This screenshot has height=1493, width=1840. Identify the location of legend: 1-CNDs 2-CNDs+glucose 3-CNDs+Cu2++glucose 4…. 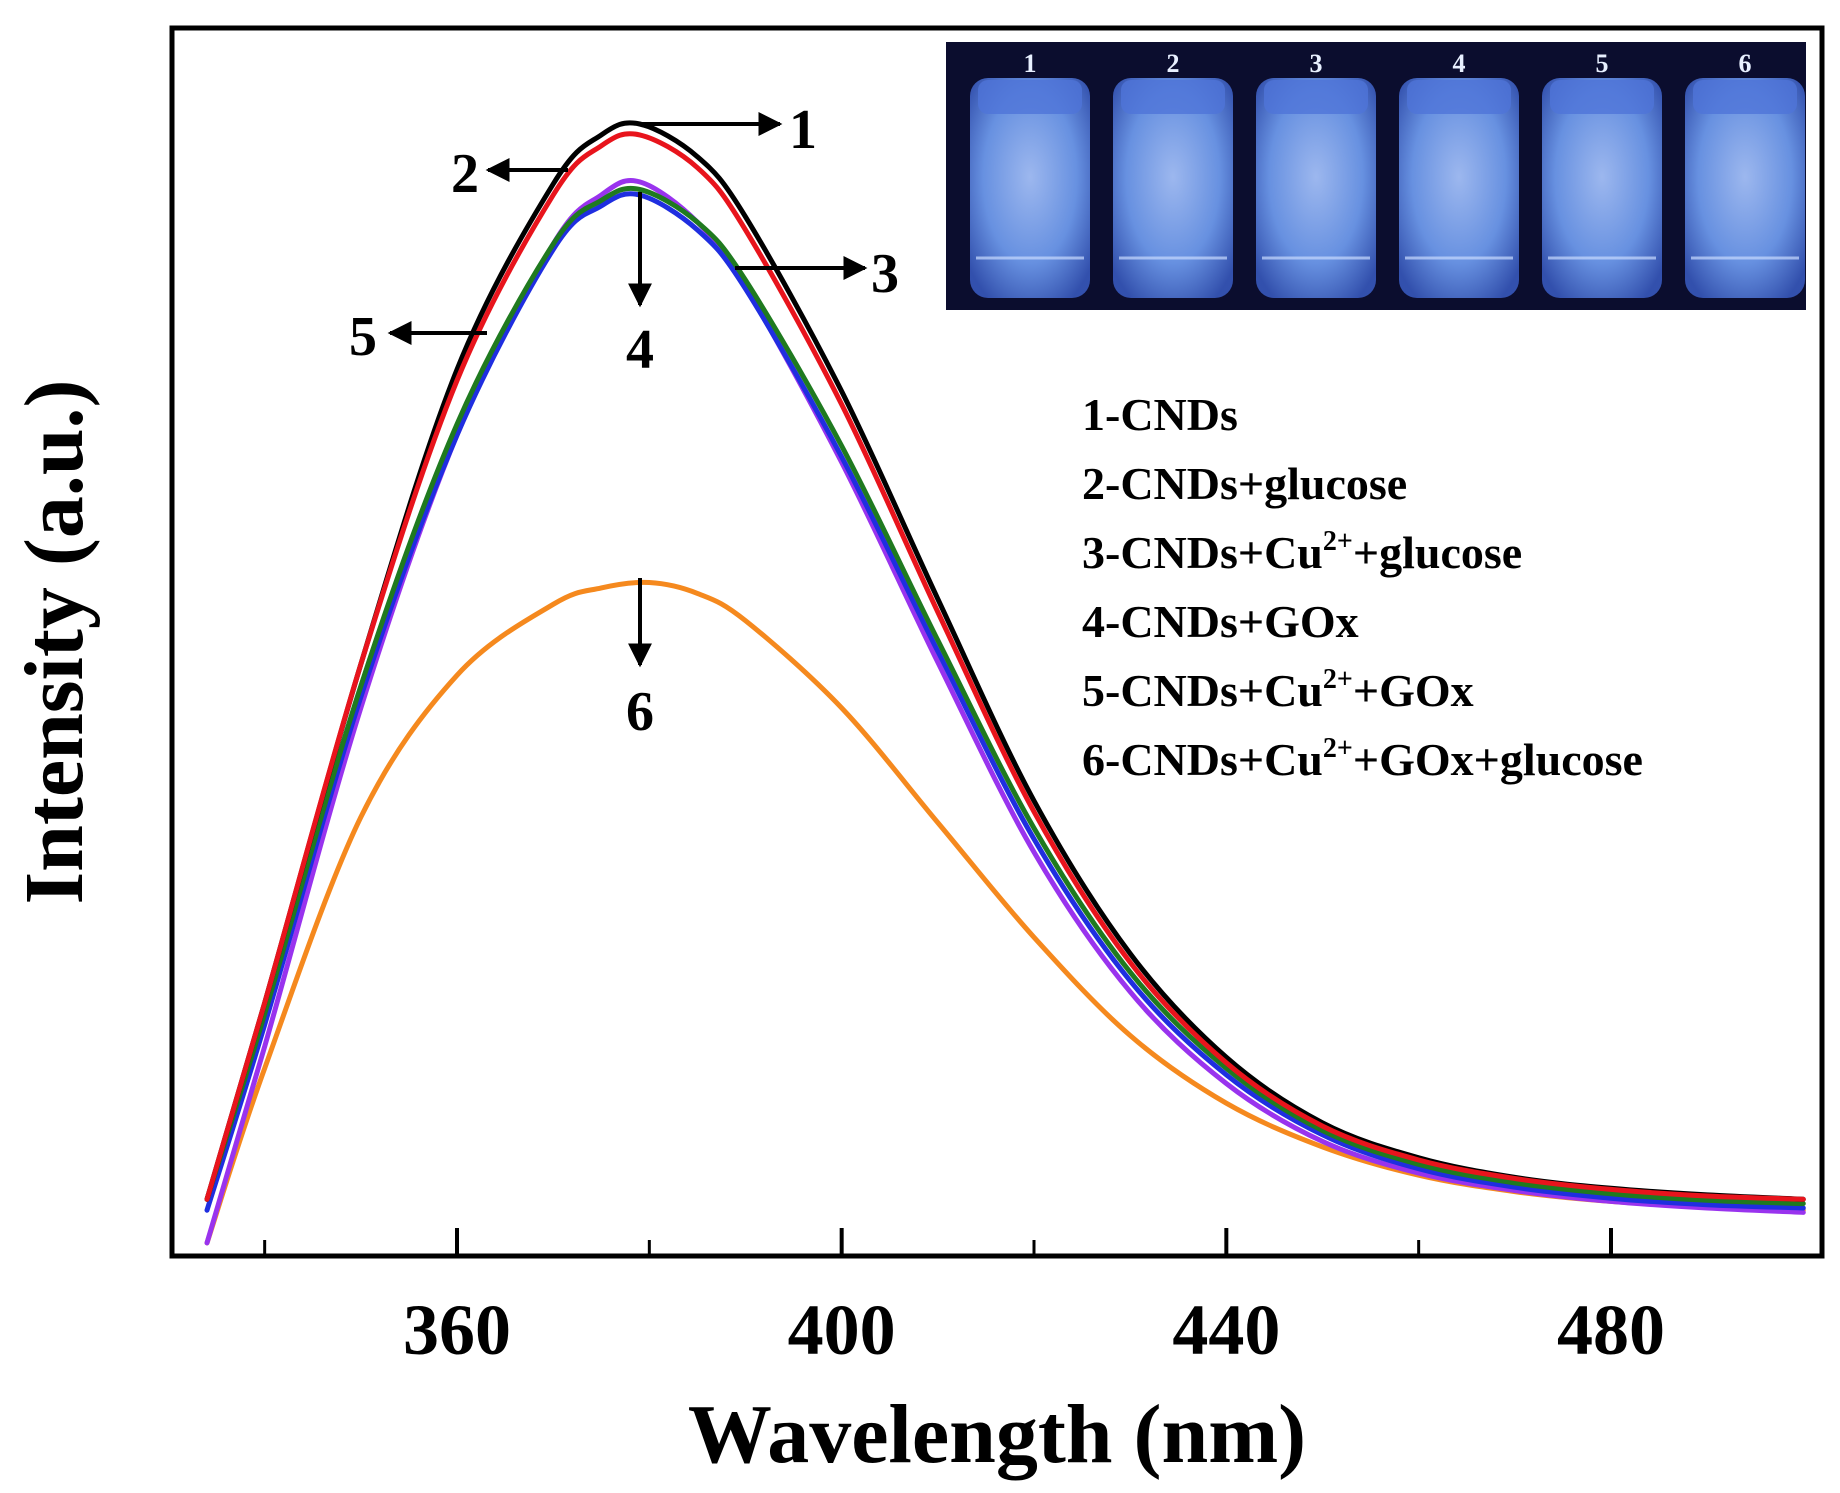
(1362, 587).